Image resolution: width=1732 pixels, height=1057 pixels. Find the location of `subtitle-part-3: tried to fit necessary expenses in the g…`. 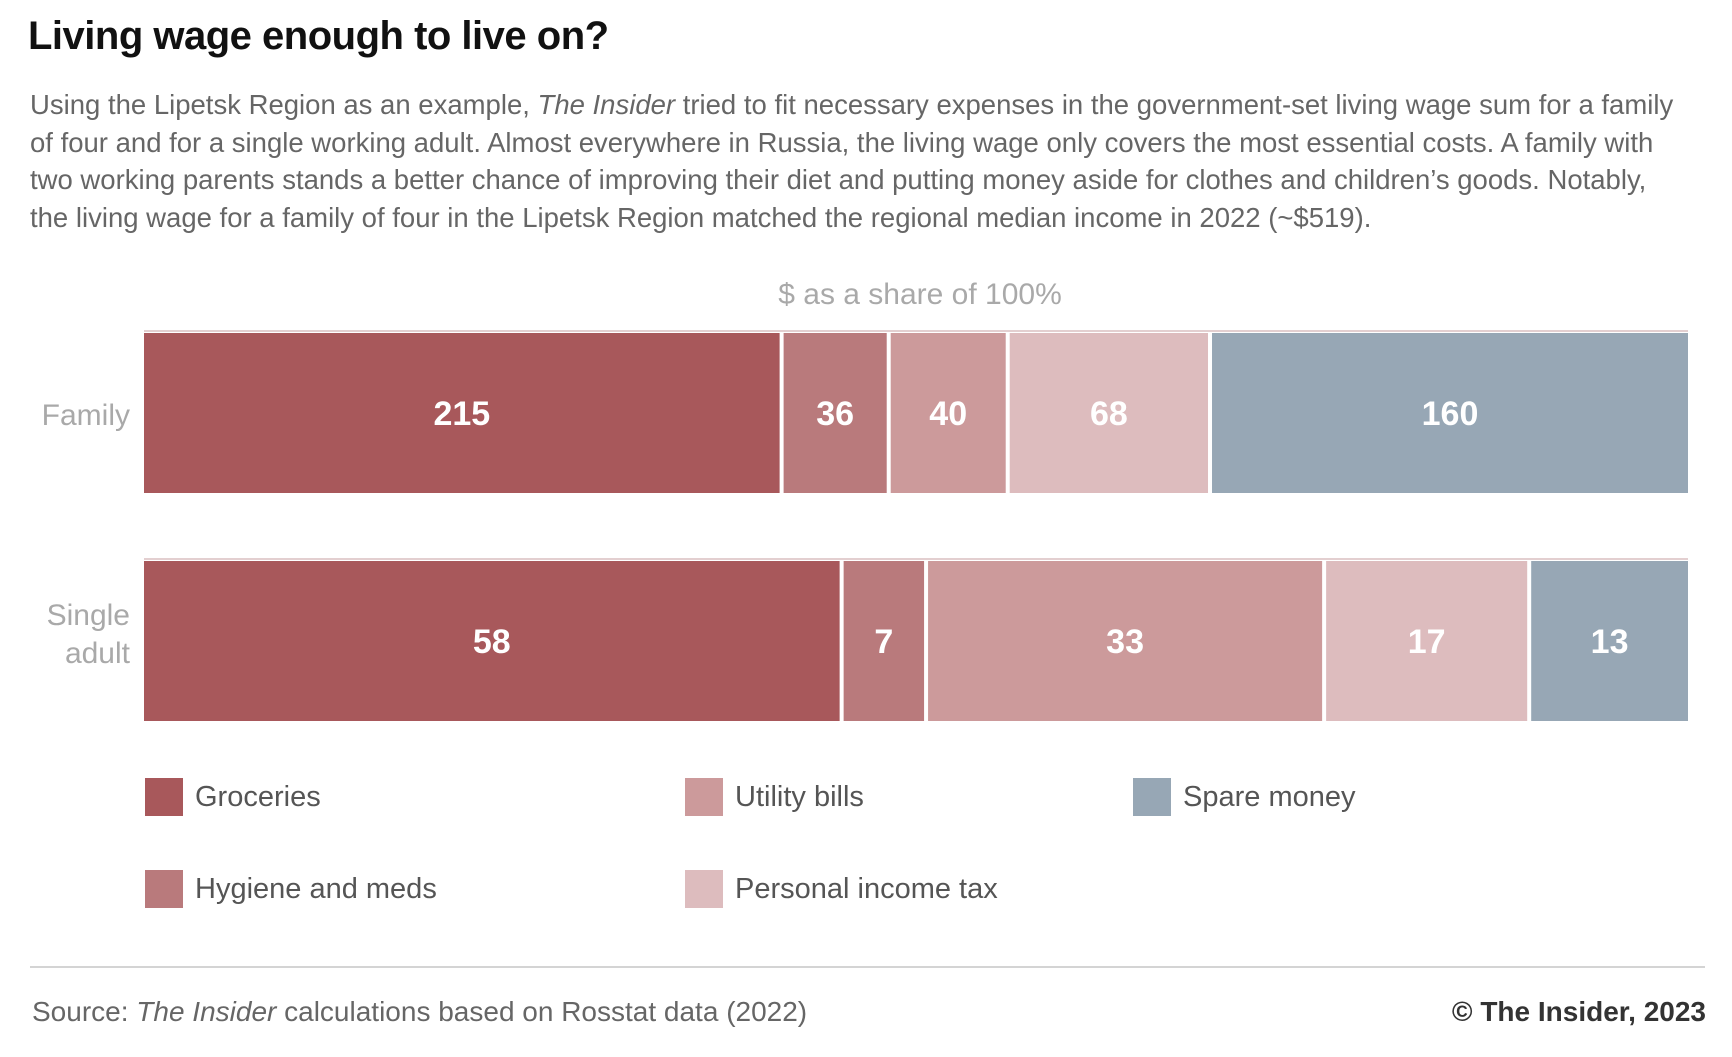

subtitle-part-3: tried to fit necessary expenses in the g… is located at coordinates (852, 161).